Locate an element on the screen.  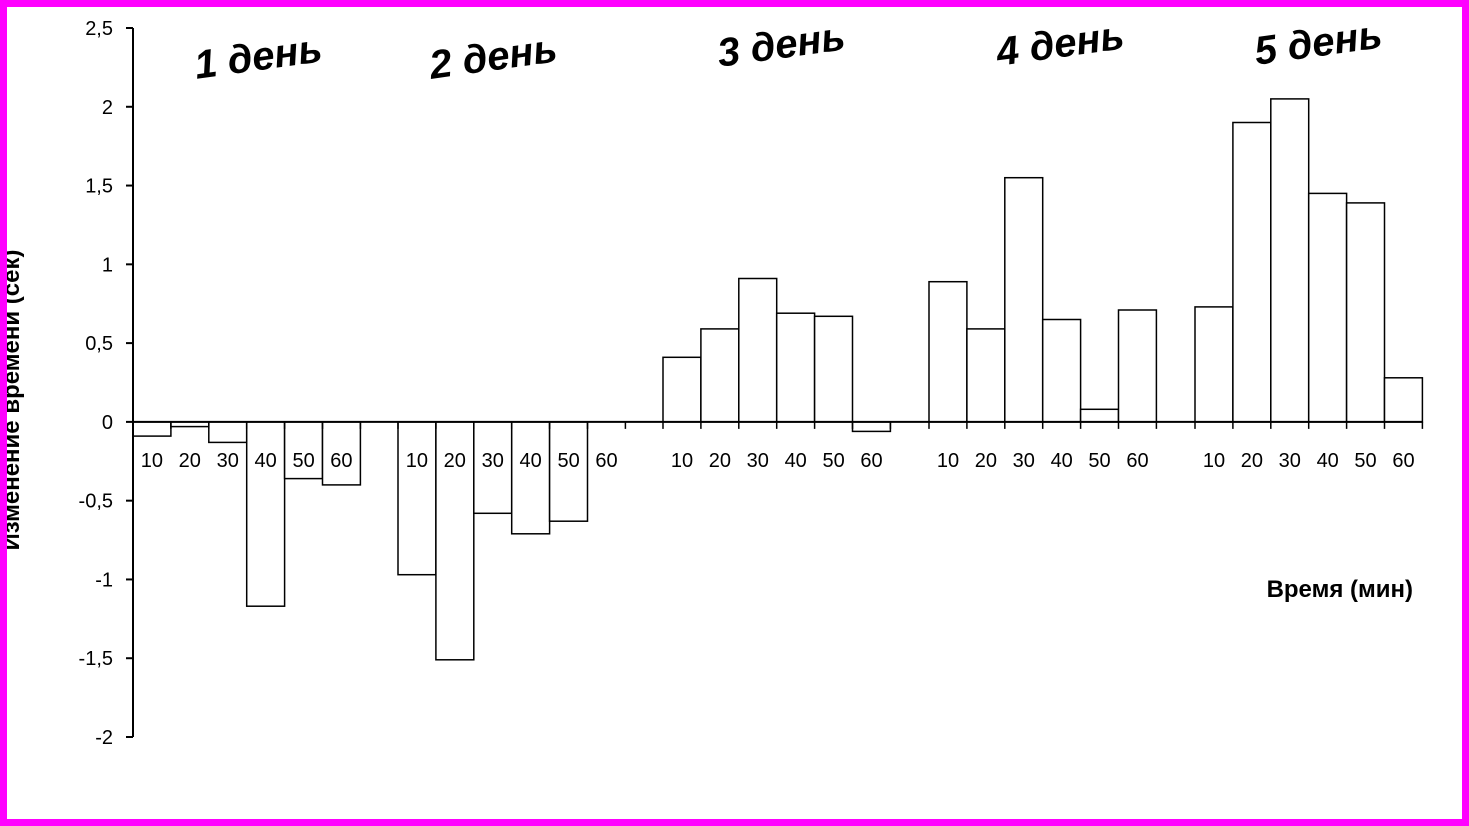
y-tick-label: -2 is located at coordinates (104, 738).